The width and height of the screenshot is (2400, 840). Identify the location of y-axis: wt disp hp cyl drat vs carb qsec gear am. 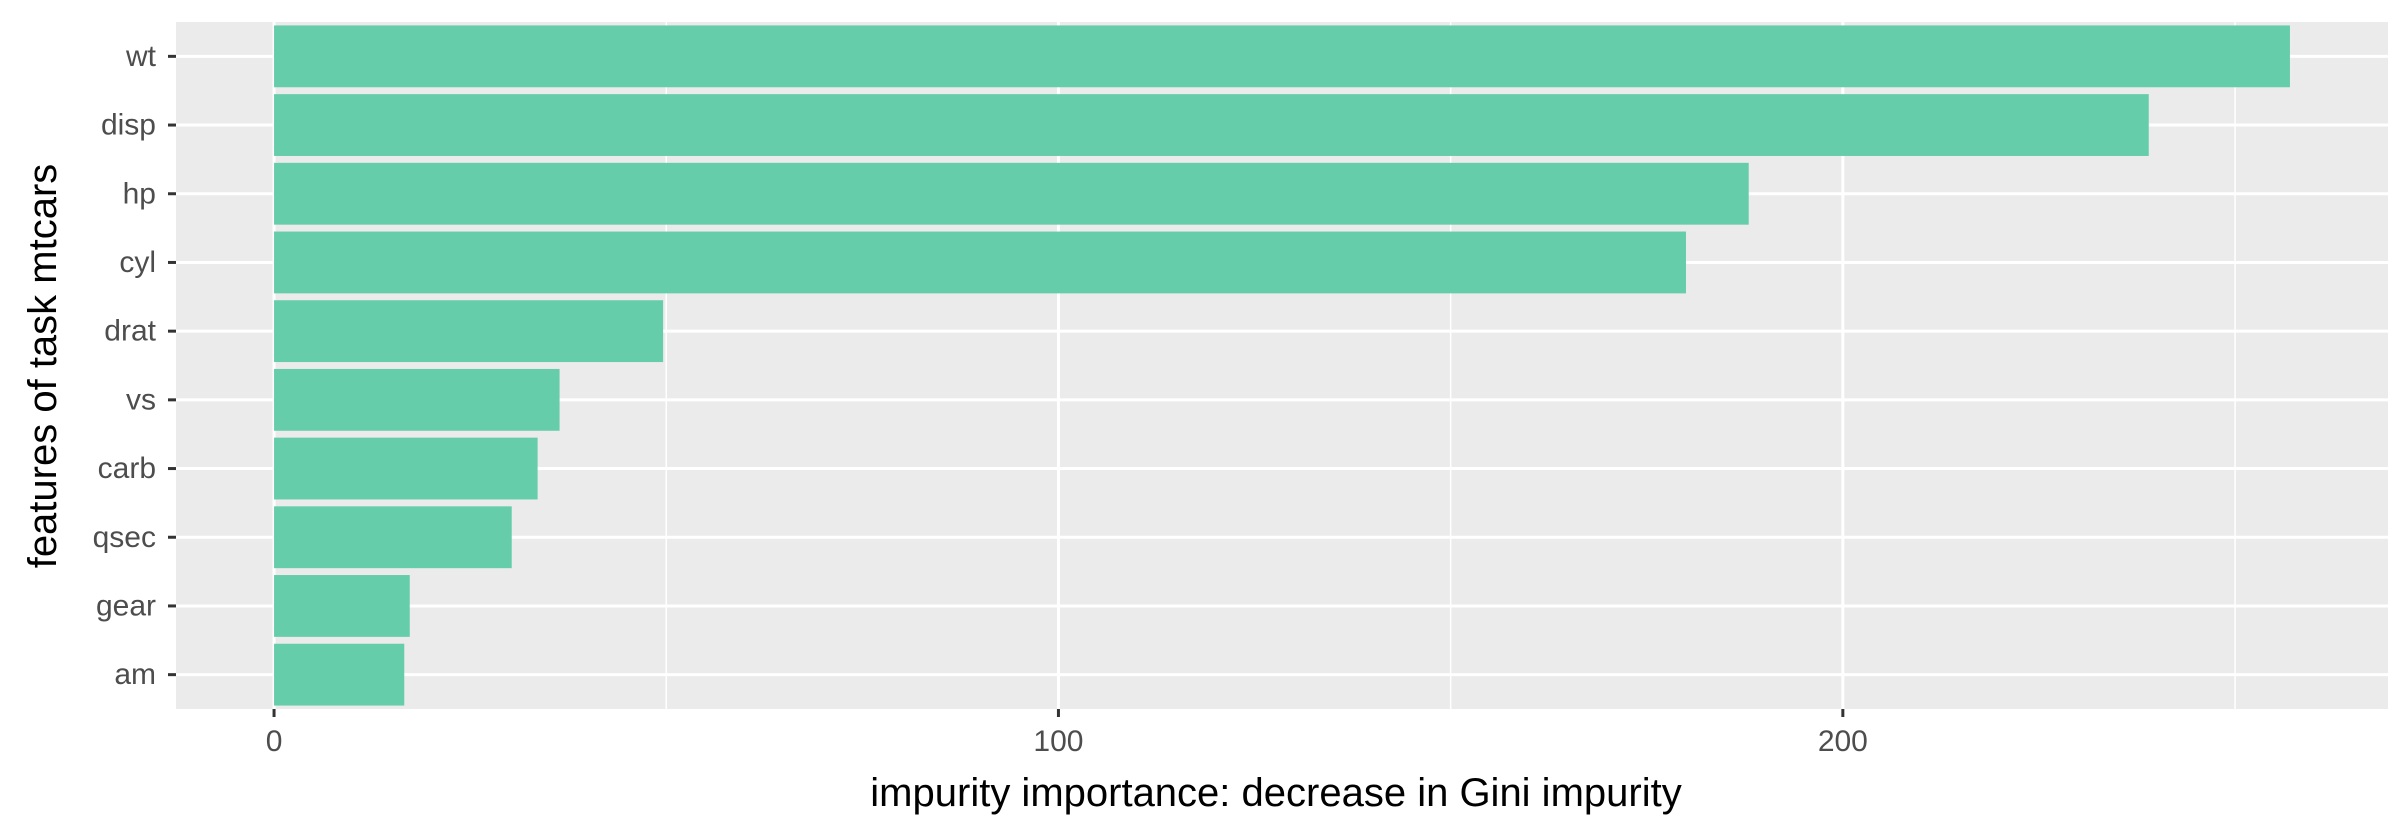
(134, 365).